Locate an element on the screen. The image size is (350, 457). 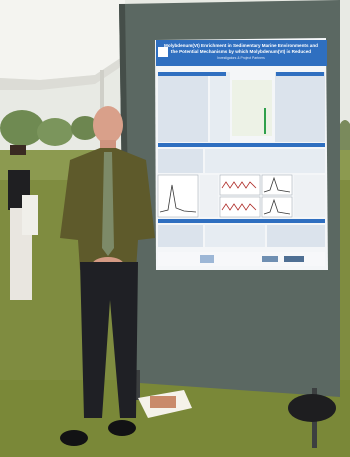
pamphlet-photo is located at coordinates (163, 402).